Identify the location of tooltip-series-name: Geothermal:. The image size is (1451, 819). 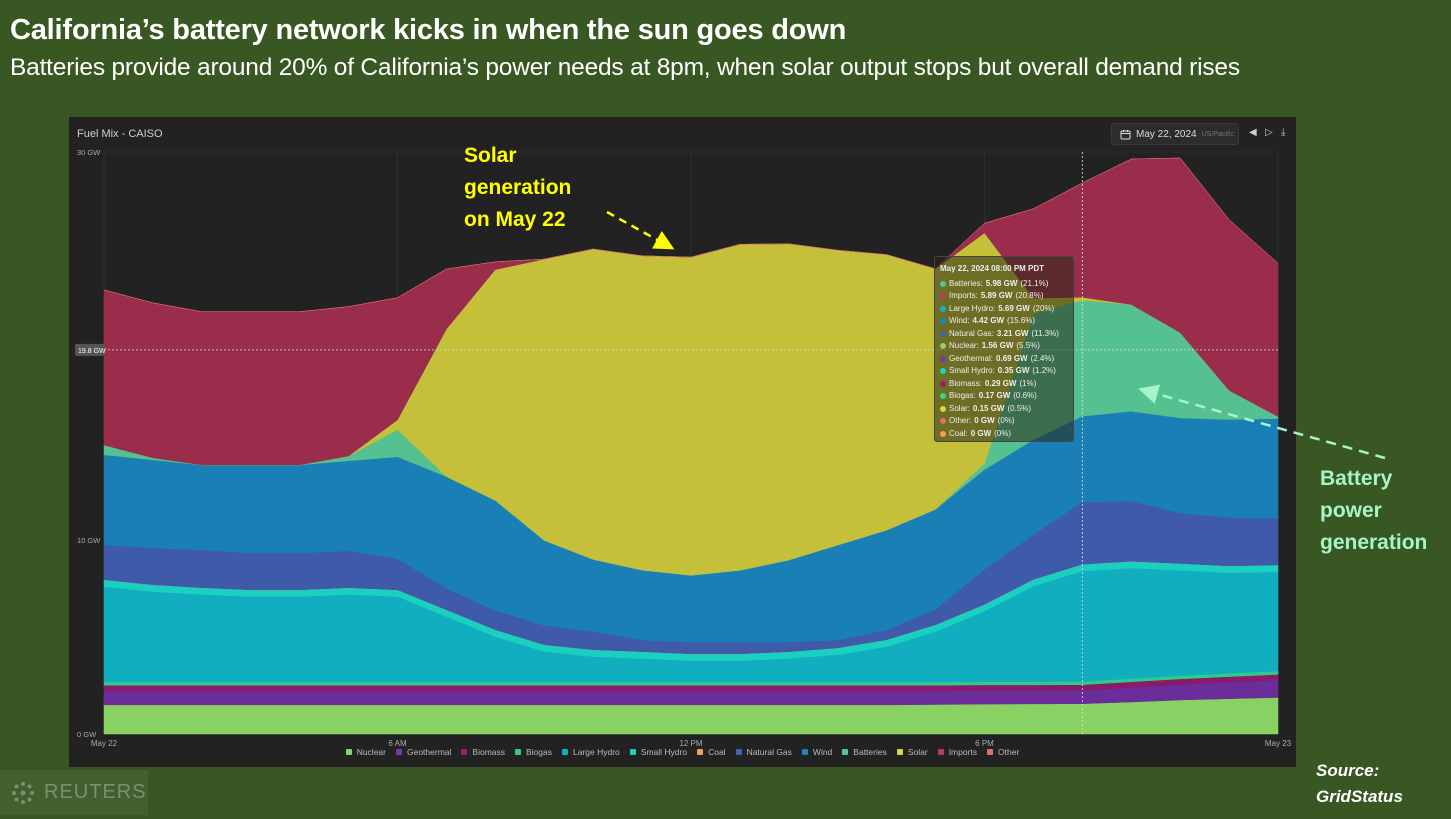
(971, 358).